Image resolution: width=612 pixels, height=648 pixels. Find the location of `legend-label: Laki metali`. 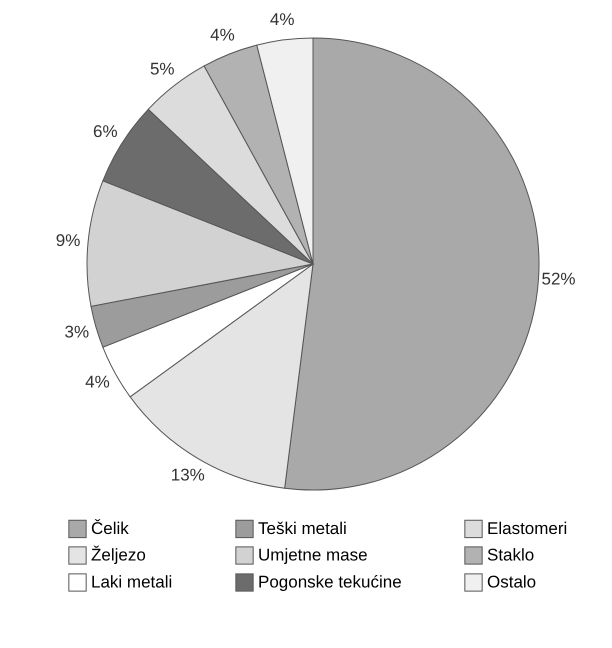

legend-label: Laki metali is located at coordinates (131, 582).